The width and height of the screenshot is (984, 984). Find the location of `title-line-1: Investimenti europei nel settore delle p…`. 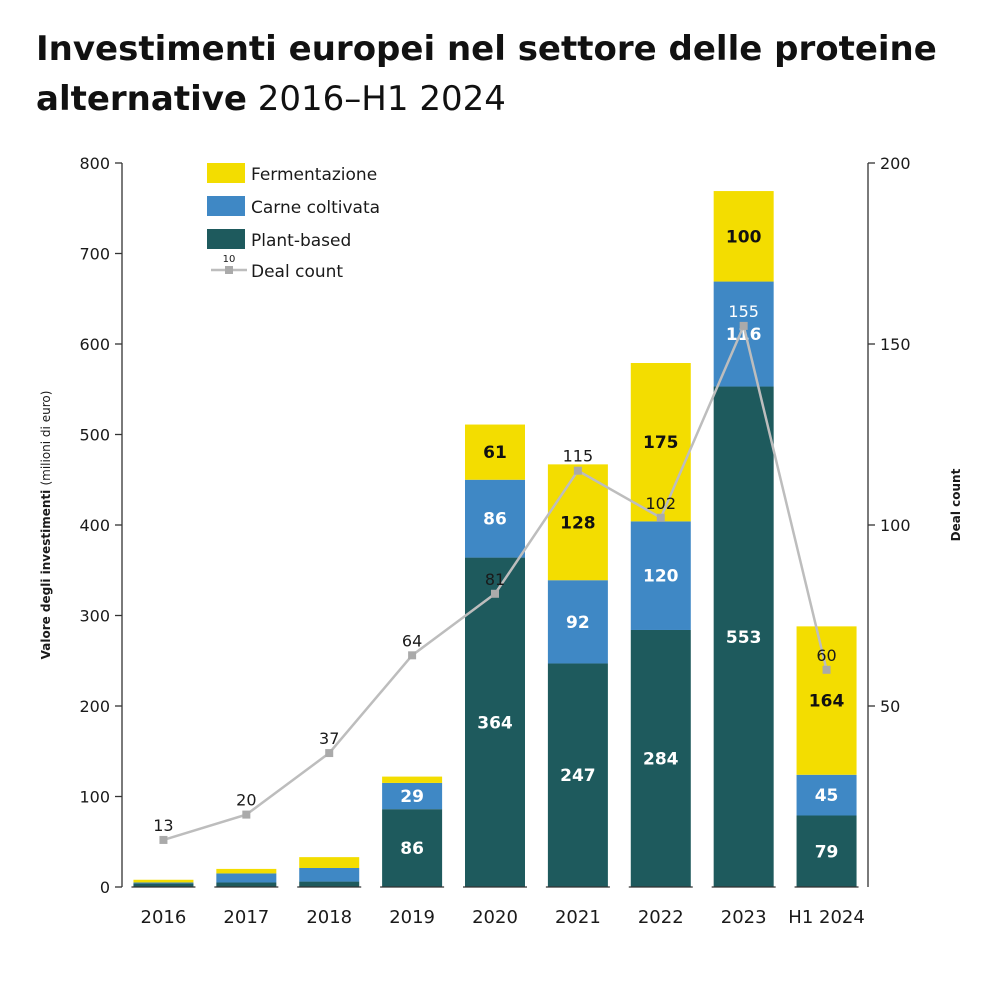

title-line-1: Investimenti europei nel settore delle p… is located at coordinates (486, 49).